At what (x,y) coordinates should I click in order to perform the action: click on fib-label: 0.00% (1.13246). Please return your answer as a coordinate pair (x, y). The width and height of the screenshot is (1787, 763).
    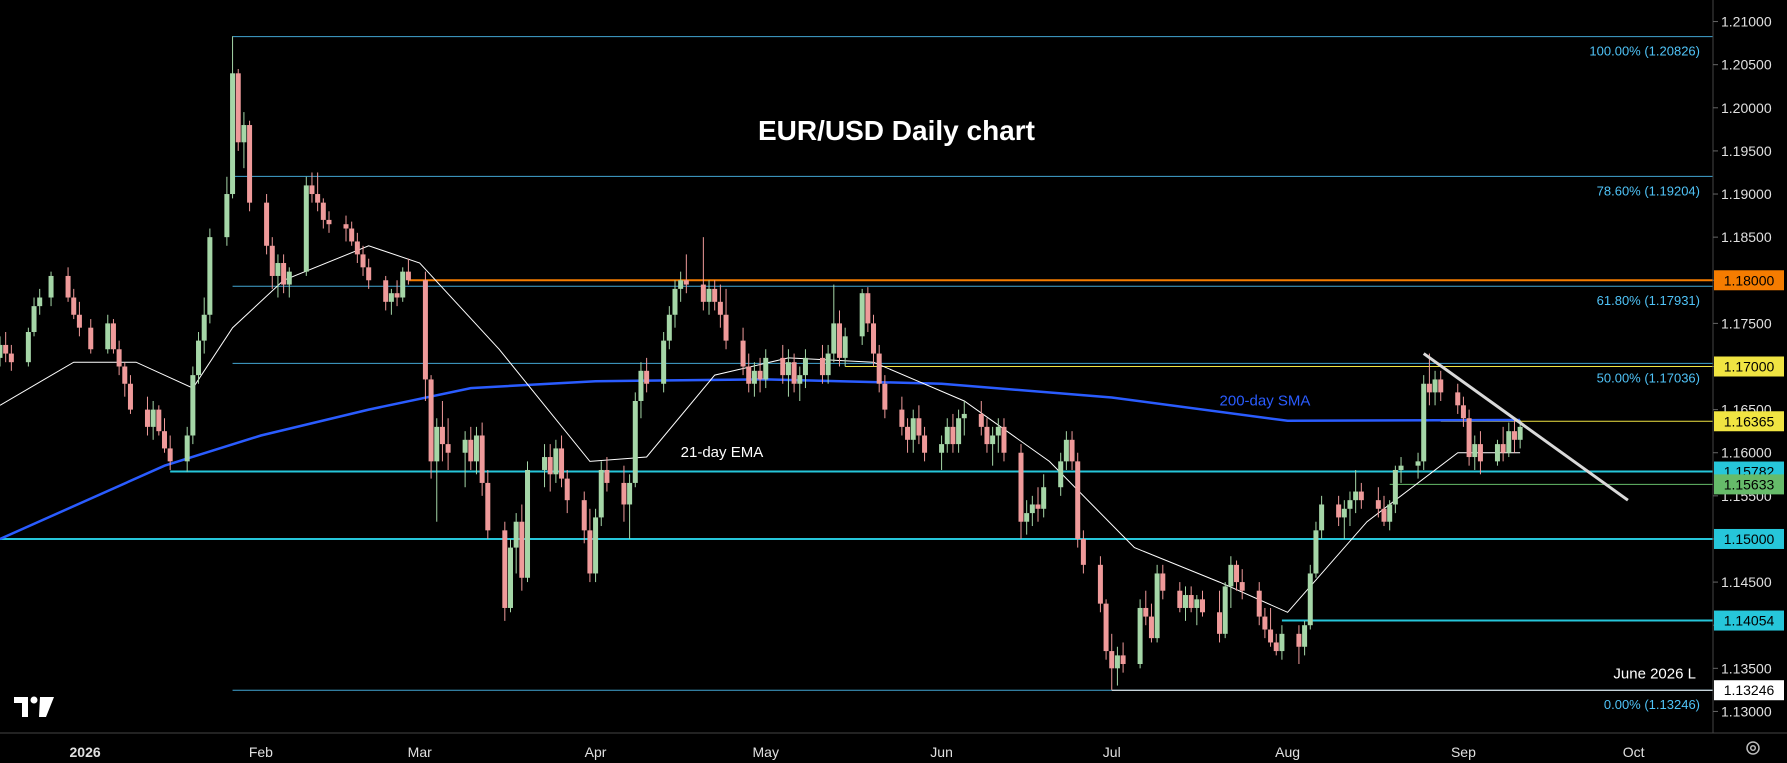
    Looking at the image, I should click on (1652, 704).